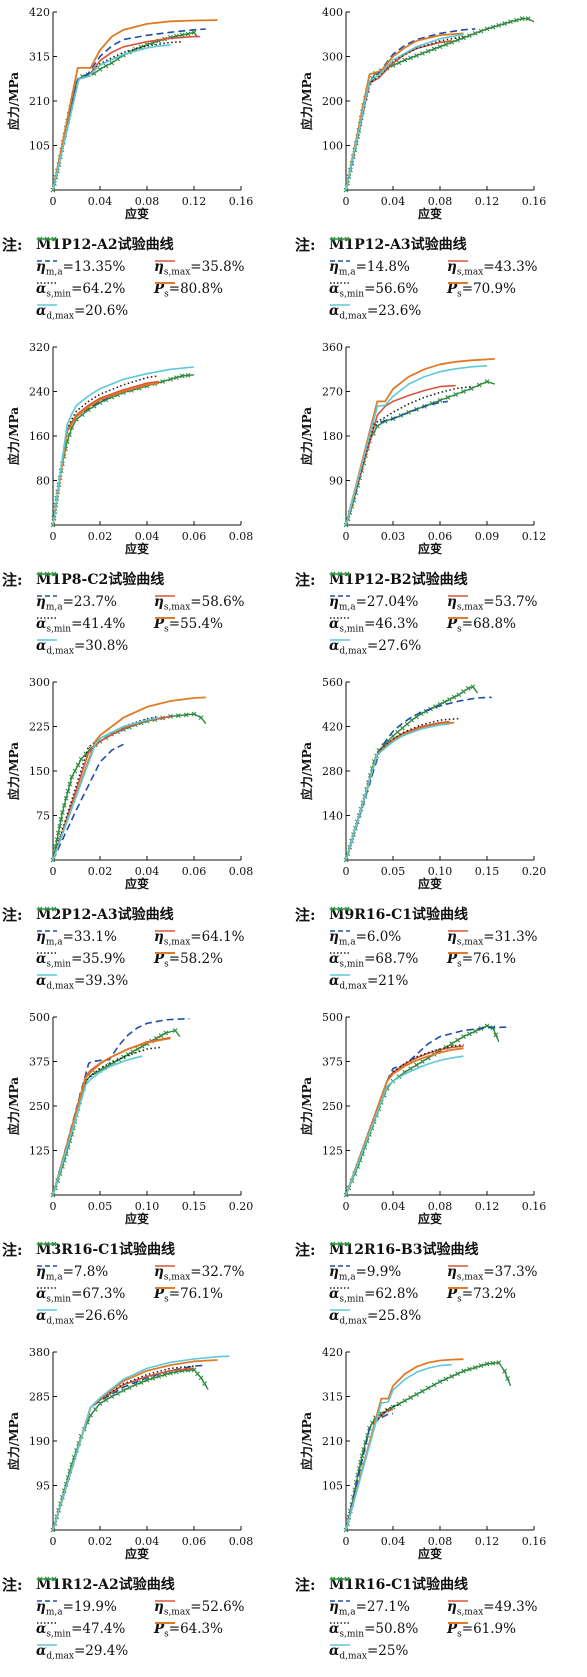 The height and width of the screenshot is (1677, 587). I want to click on legend-item-smin: αs,min=47.4%, so click(80, 1632).